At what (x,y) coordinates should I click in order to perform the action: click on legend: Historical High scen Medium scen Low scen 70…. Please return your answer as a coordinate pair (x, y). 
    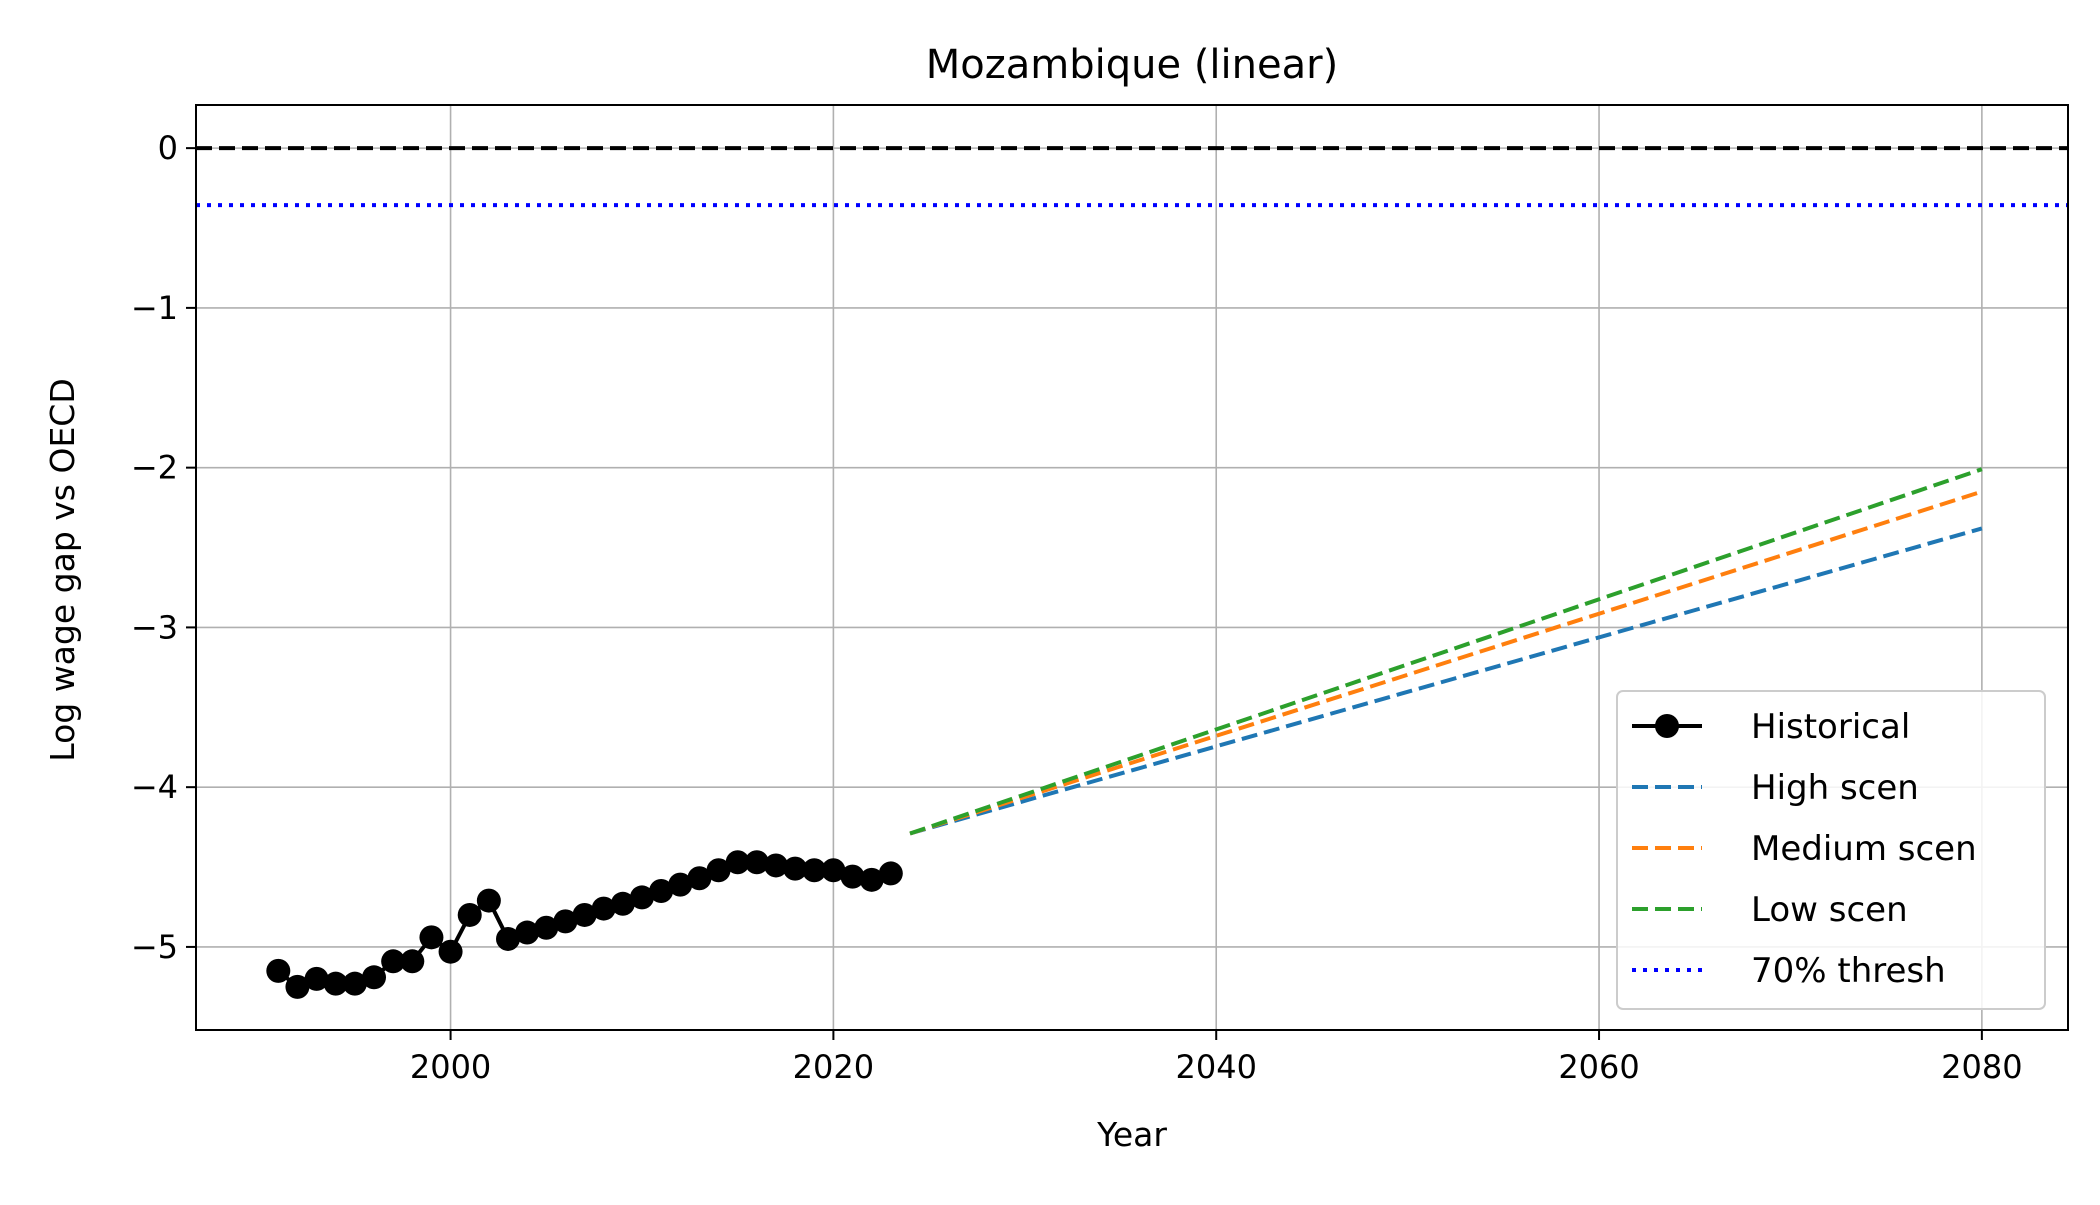
    Looking at the image, I should click on (1831, 850).